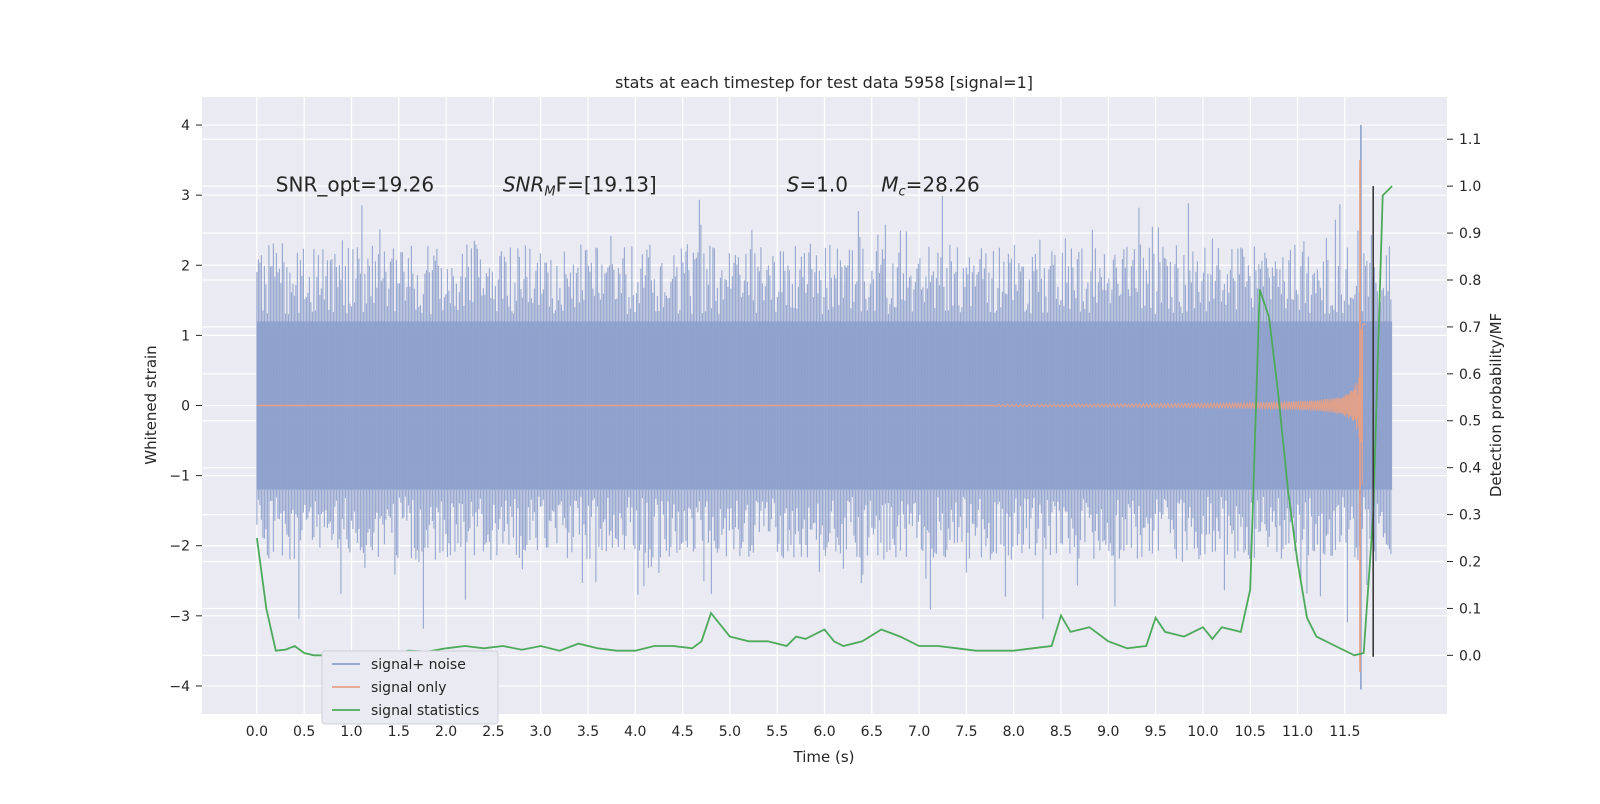 The width and height of the screenshot is (1600, 804). Describe the element at coordinates (1344, 732) in the screenshot. I see `x-tick-label: 11.5` at that location.